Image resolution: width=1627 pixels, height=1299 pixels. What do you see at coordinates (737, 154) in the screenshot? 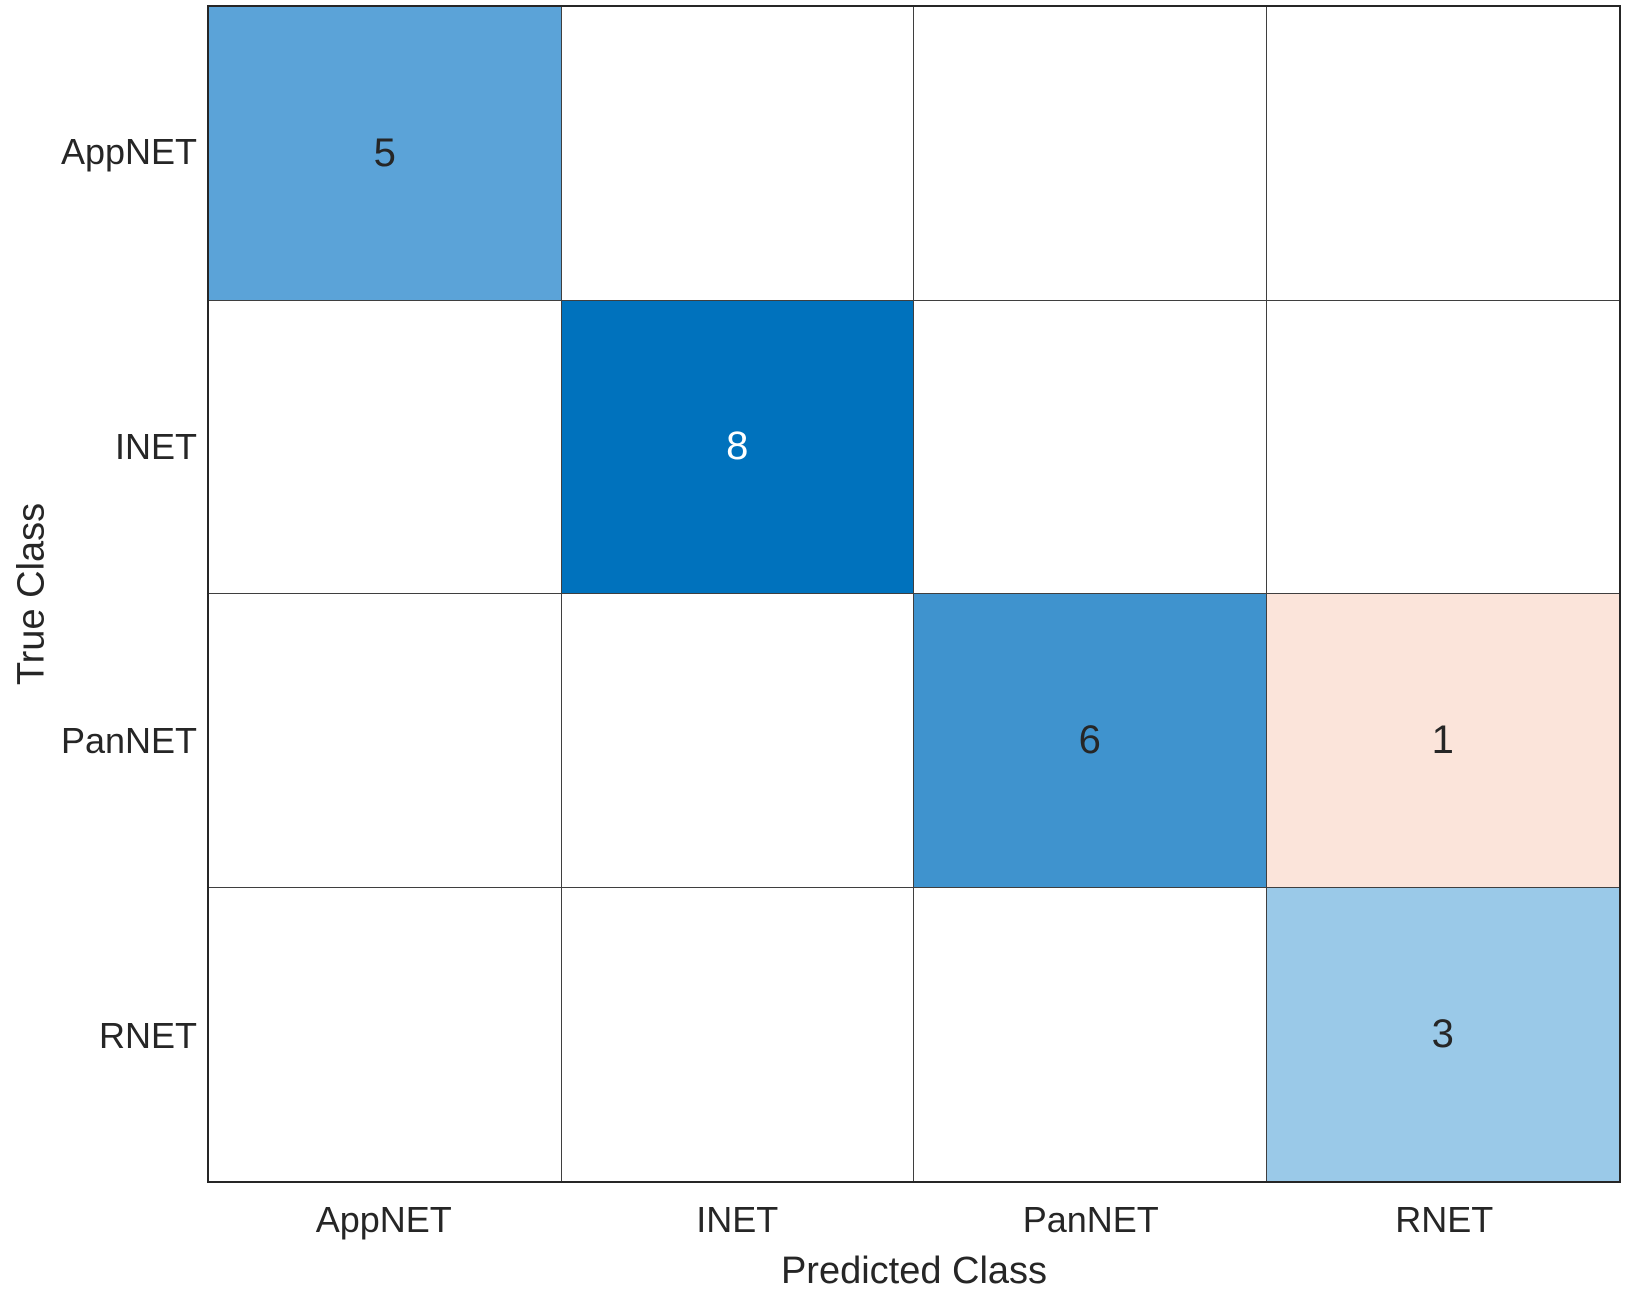
I see `matrix-cell-AppNET-INET` at bounding box center [737, 154].